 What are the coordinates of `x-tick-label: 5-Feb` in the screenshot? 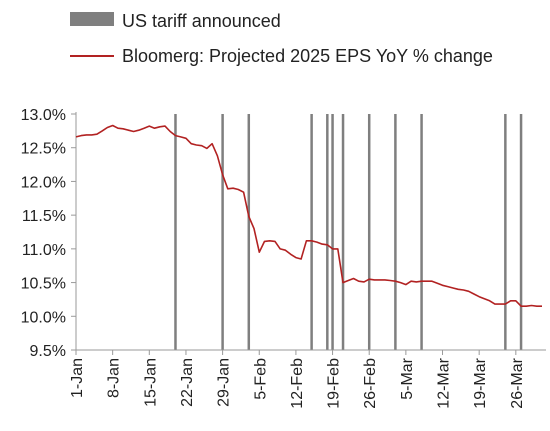 It's located at (260, 379).